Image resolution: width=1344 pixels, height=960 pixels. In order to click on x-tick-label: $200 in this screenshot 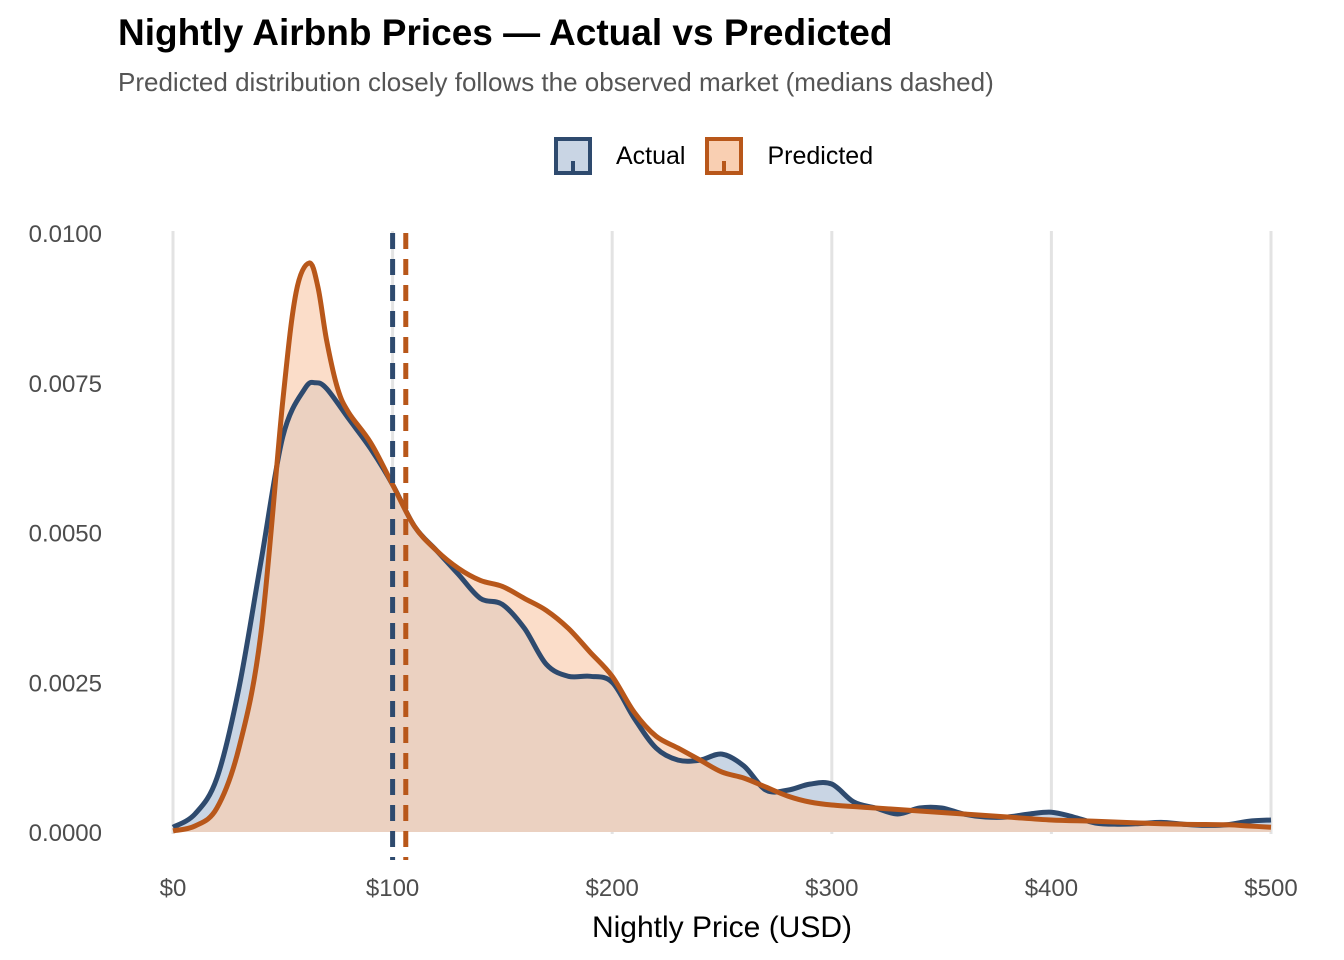, I will do `click(612, 888)`.